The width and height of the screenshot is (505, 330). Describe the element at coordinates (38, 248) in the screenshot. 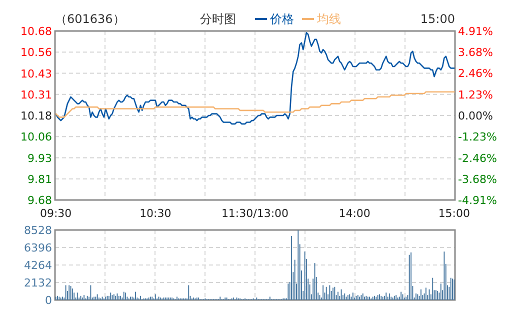

I see `y-tick-label: 6396` at that location.